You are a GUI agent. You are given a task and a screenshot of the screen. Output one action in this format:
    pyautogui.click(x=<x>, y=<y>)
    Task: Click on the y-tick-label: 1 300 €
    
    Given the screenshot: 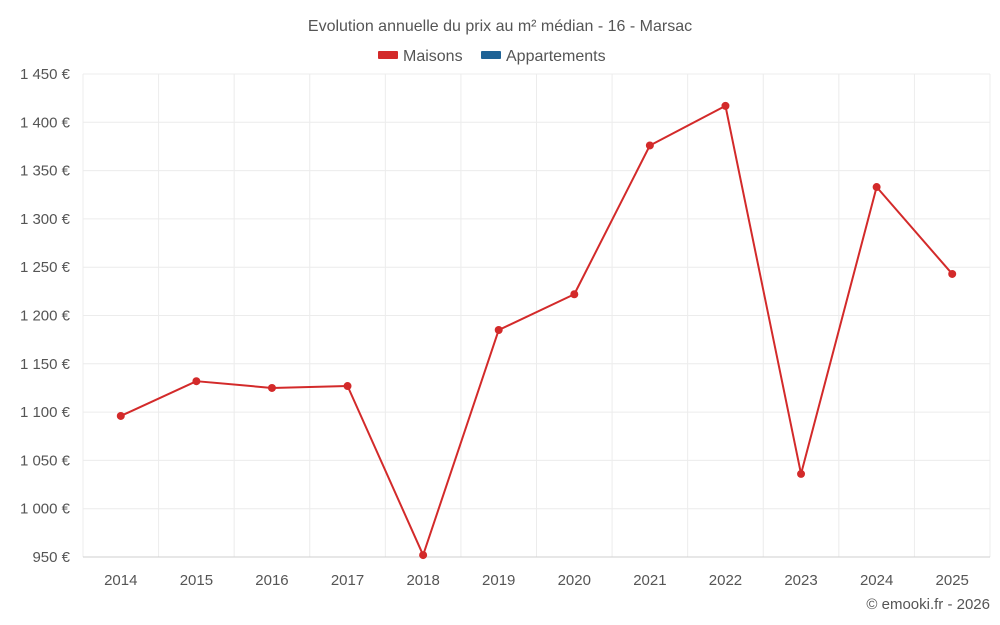 What is the action you would take?
    pyautogui.click(x=45, y=219)
    